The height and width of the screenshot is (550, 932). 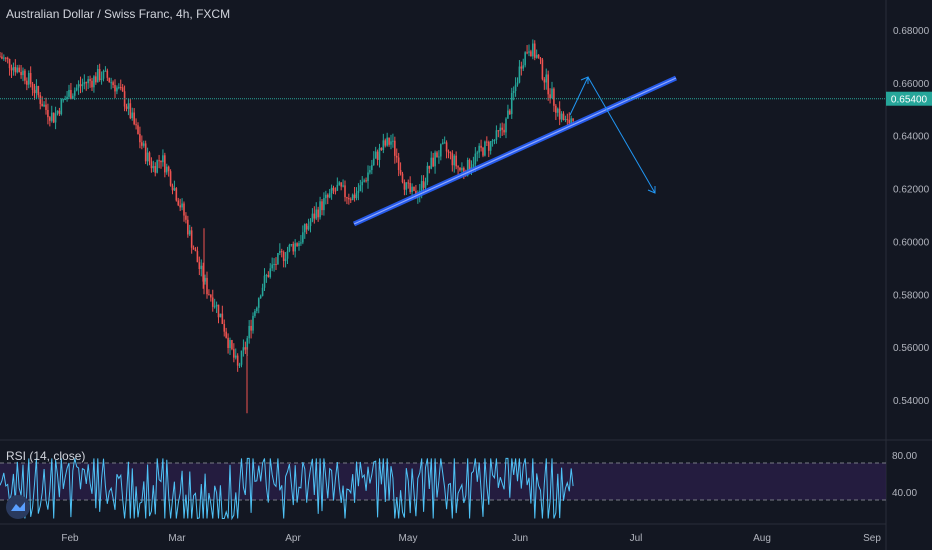 I want to click on trendline-drawing, so click(x=515, y=151).